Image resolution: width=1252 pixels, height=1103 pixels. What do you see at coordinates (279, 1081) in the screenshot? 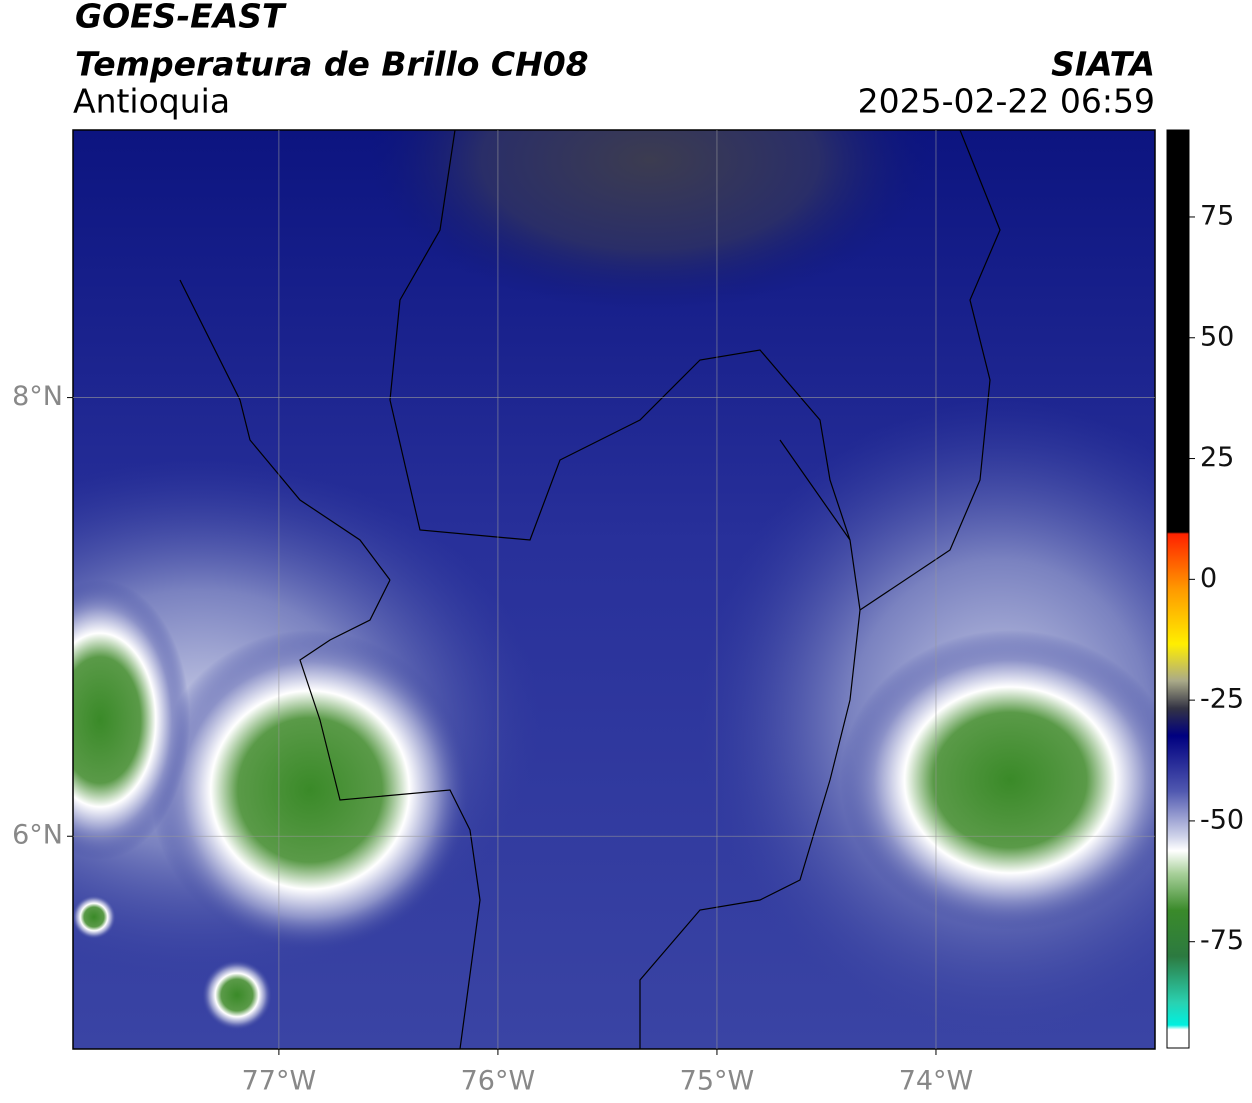
I see `x-tick-label: 77°W` at bounding box center [279, 1081].